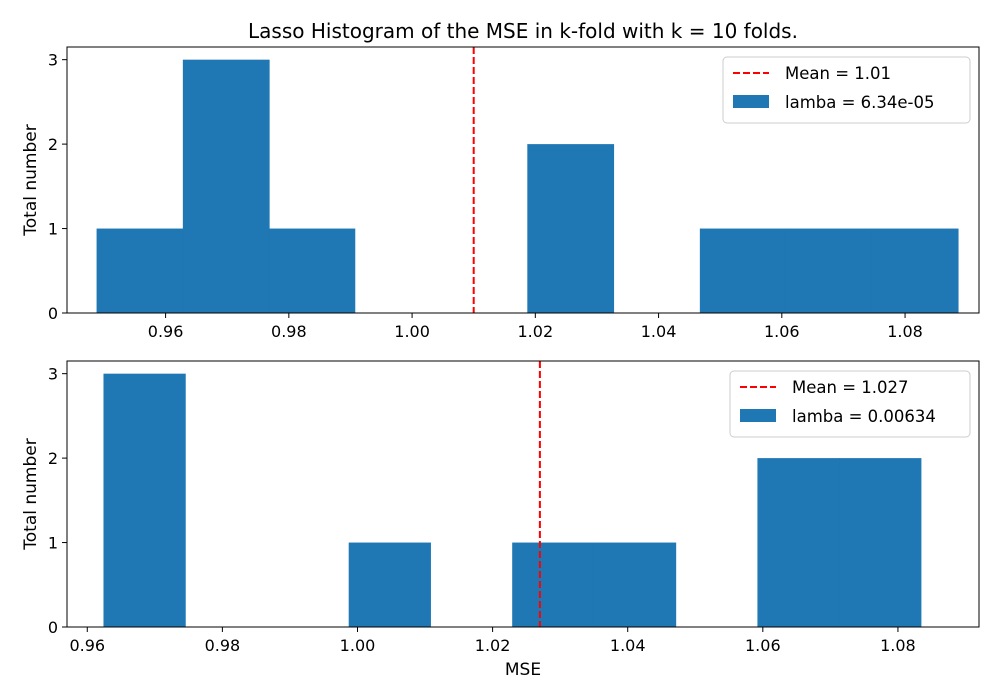  I want to click on legend: Mean = 1.027 lamba = 0.00634, so click(850, 404).